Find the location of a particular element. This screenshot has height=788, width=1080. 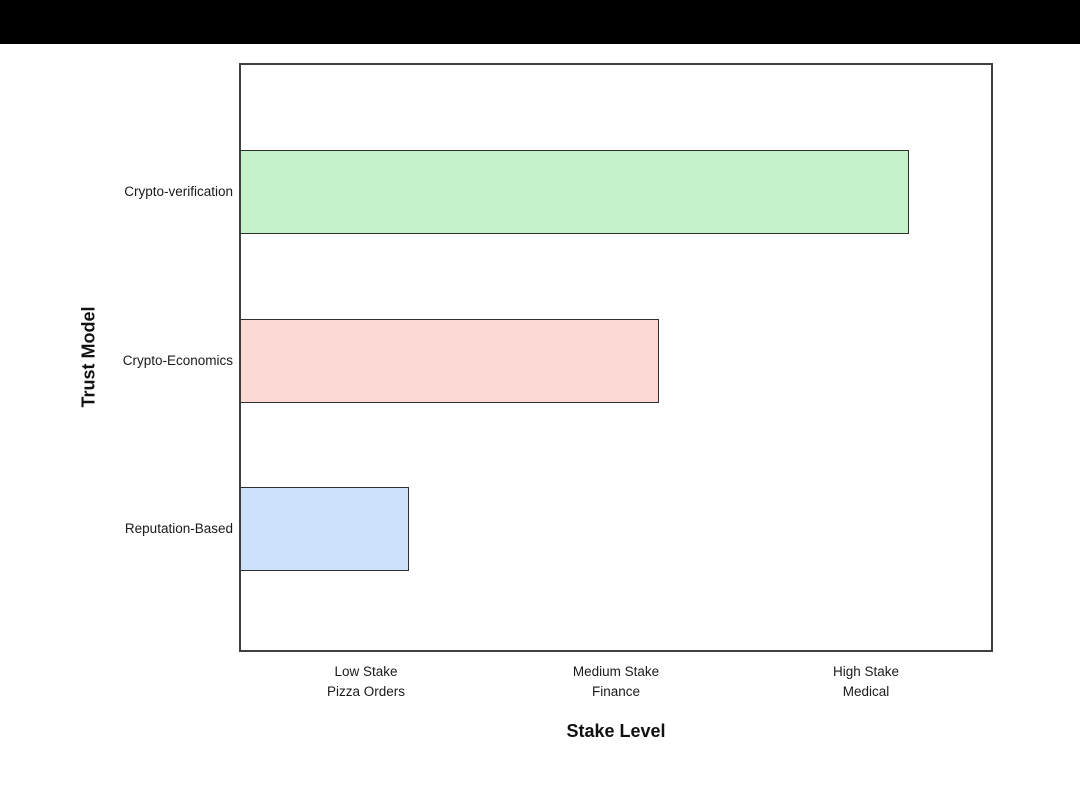

xtick-line1: Medium Stake is located at coordinates (616, 671).